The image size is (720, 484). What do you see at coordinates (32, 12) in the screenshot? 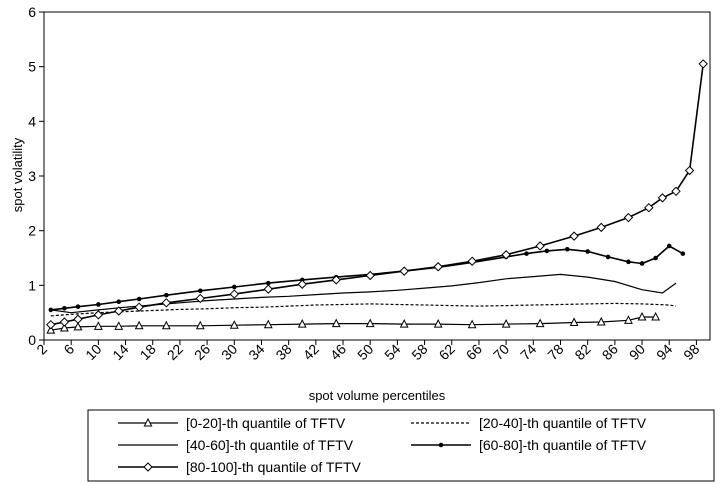
I see `y-tick-label: 6` at bounding box center [32, 12].